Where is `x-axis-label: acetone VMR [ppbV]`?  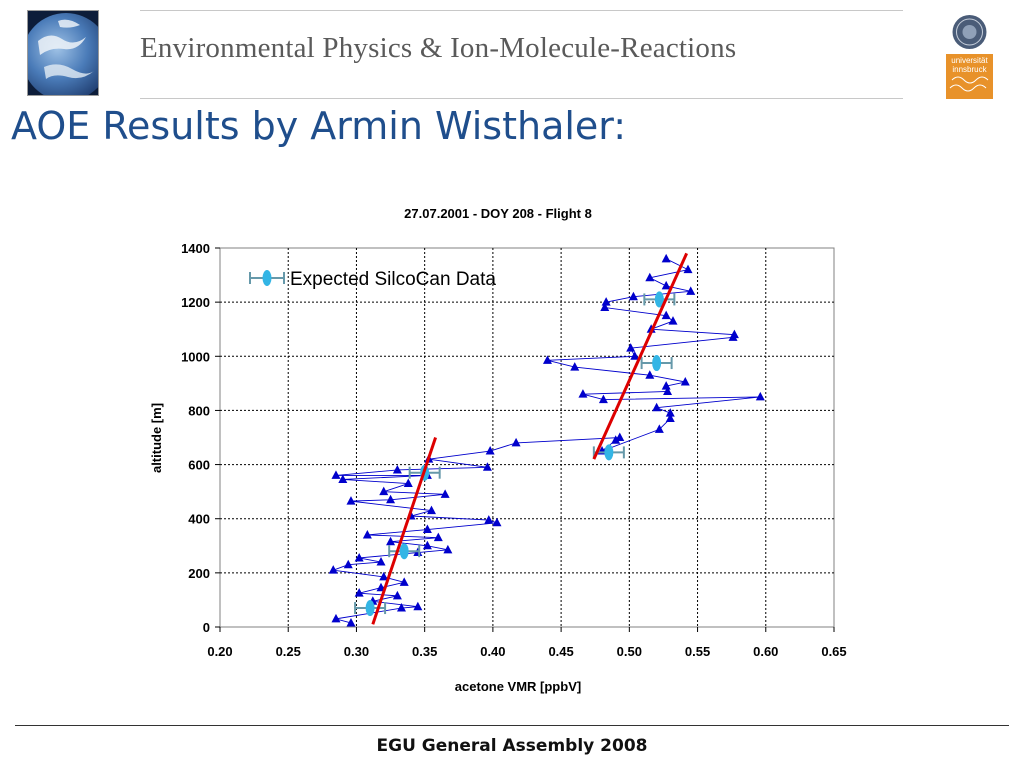 x-axis-label: acetone VMR [ppbV] is located at coordinates (518, 686).